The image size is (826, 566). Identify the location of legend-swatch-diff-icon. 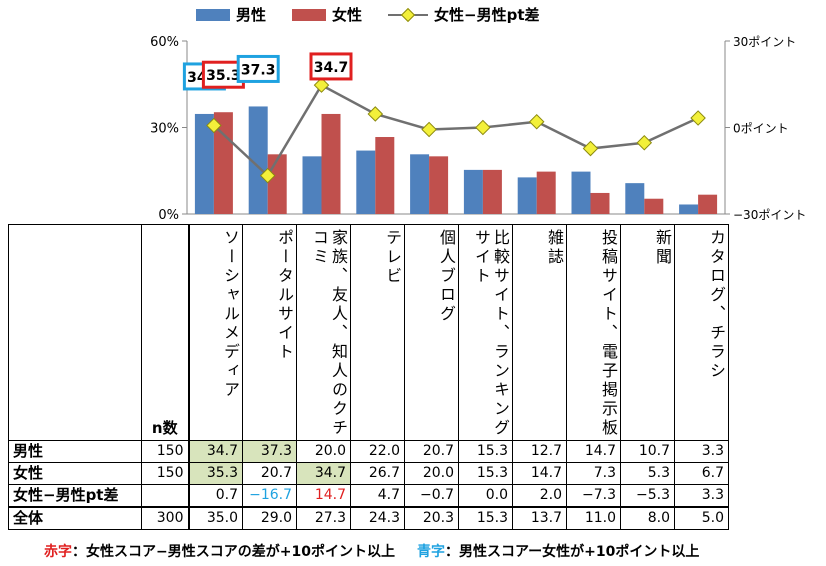
(408, 15).